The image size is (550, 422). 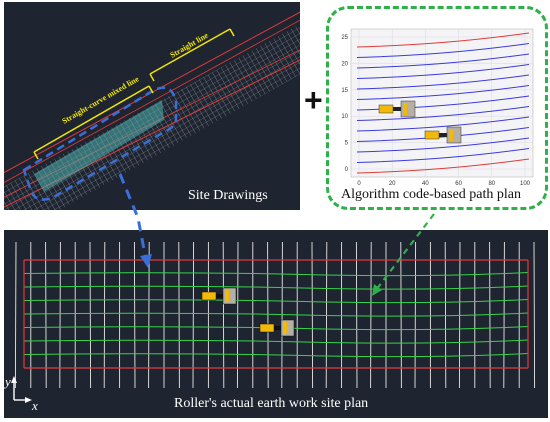 I want to click on x-tick-label: 20, so click(x=392, y=184).